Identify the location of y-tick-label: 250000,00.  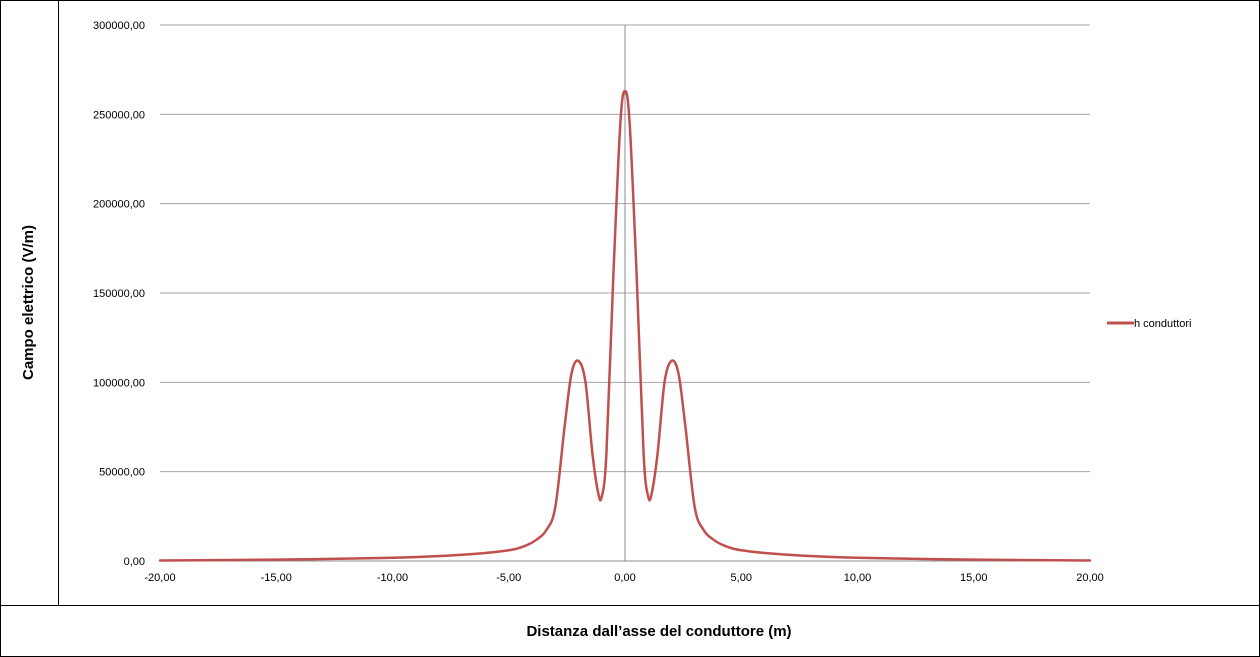
(119, 115).